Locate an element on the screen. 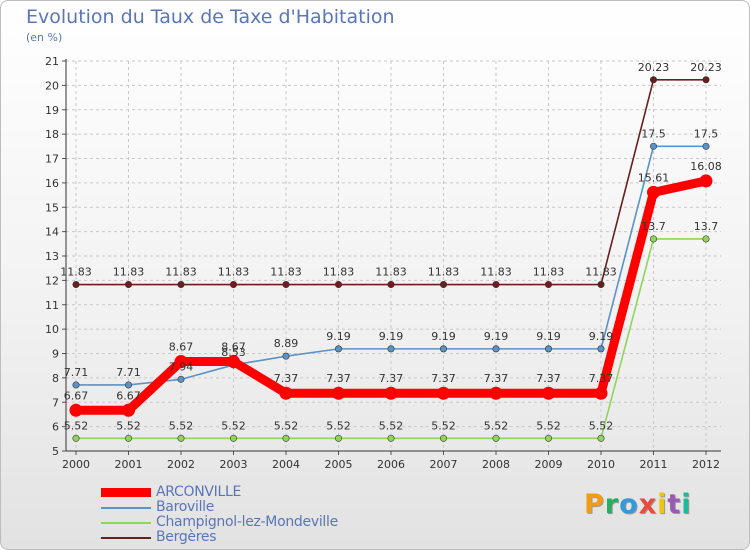 The width and height of the screenshot is (750, 550). y-tick-label: 18 is located at coordinates (52, 134).